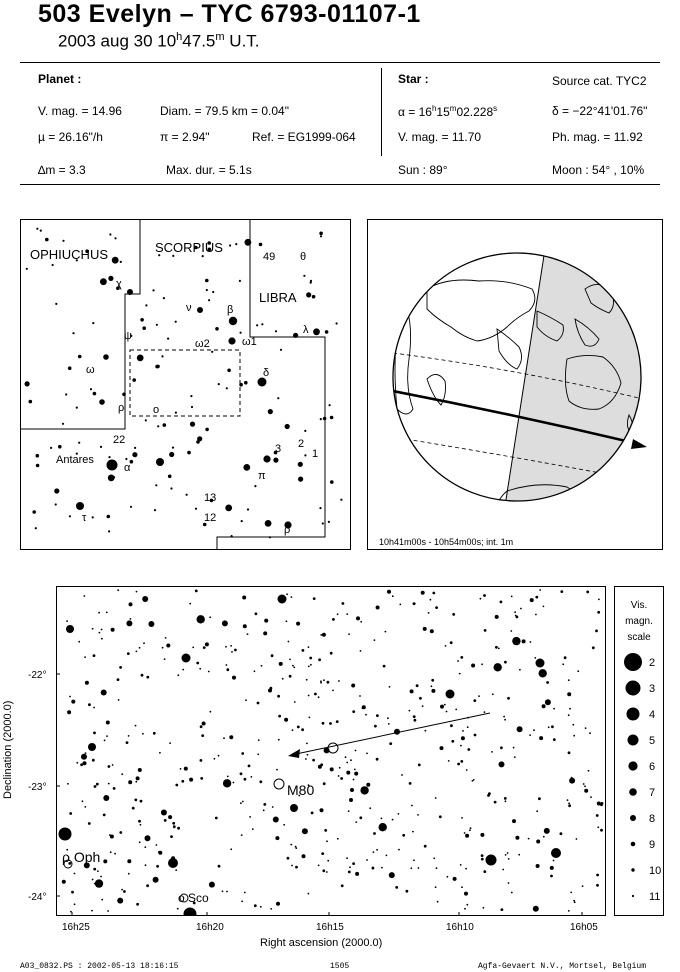 This screenshot has width=680, height=972. Describe the element at coordinates (121, 408) in the screenshot. I see `star-label-rho: ρ` at that location.